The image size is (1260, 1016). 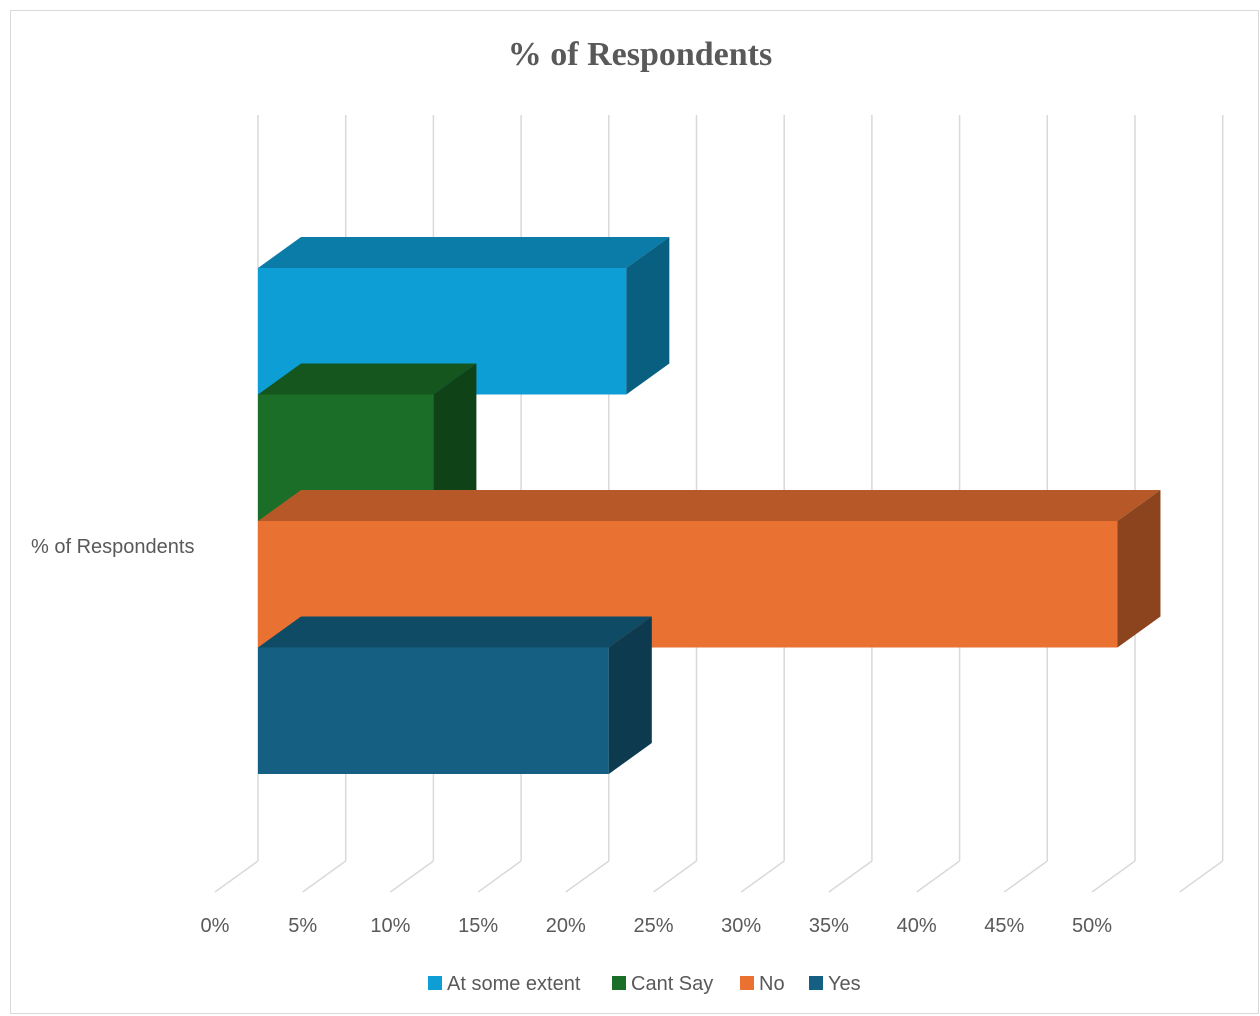 I want to click on x-tick-label: 25%, so click(x=653, y=926).